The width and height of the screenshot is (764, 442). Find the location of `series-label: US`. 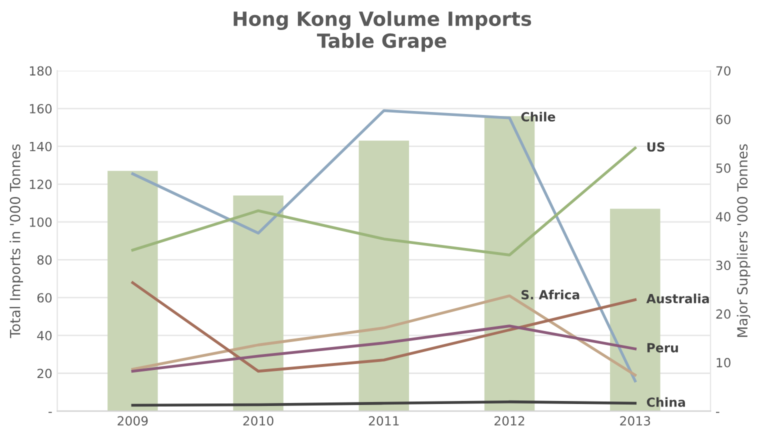

series-label: US is located at coordinates (655, 147).